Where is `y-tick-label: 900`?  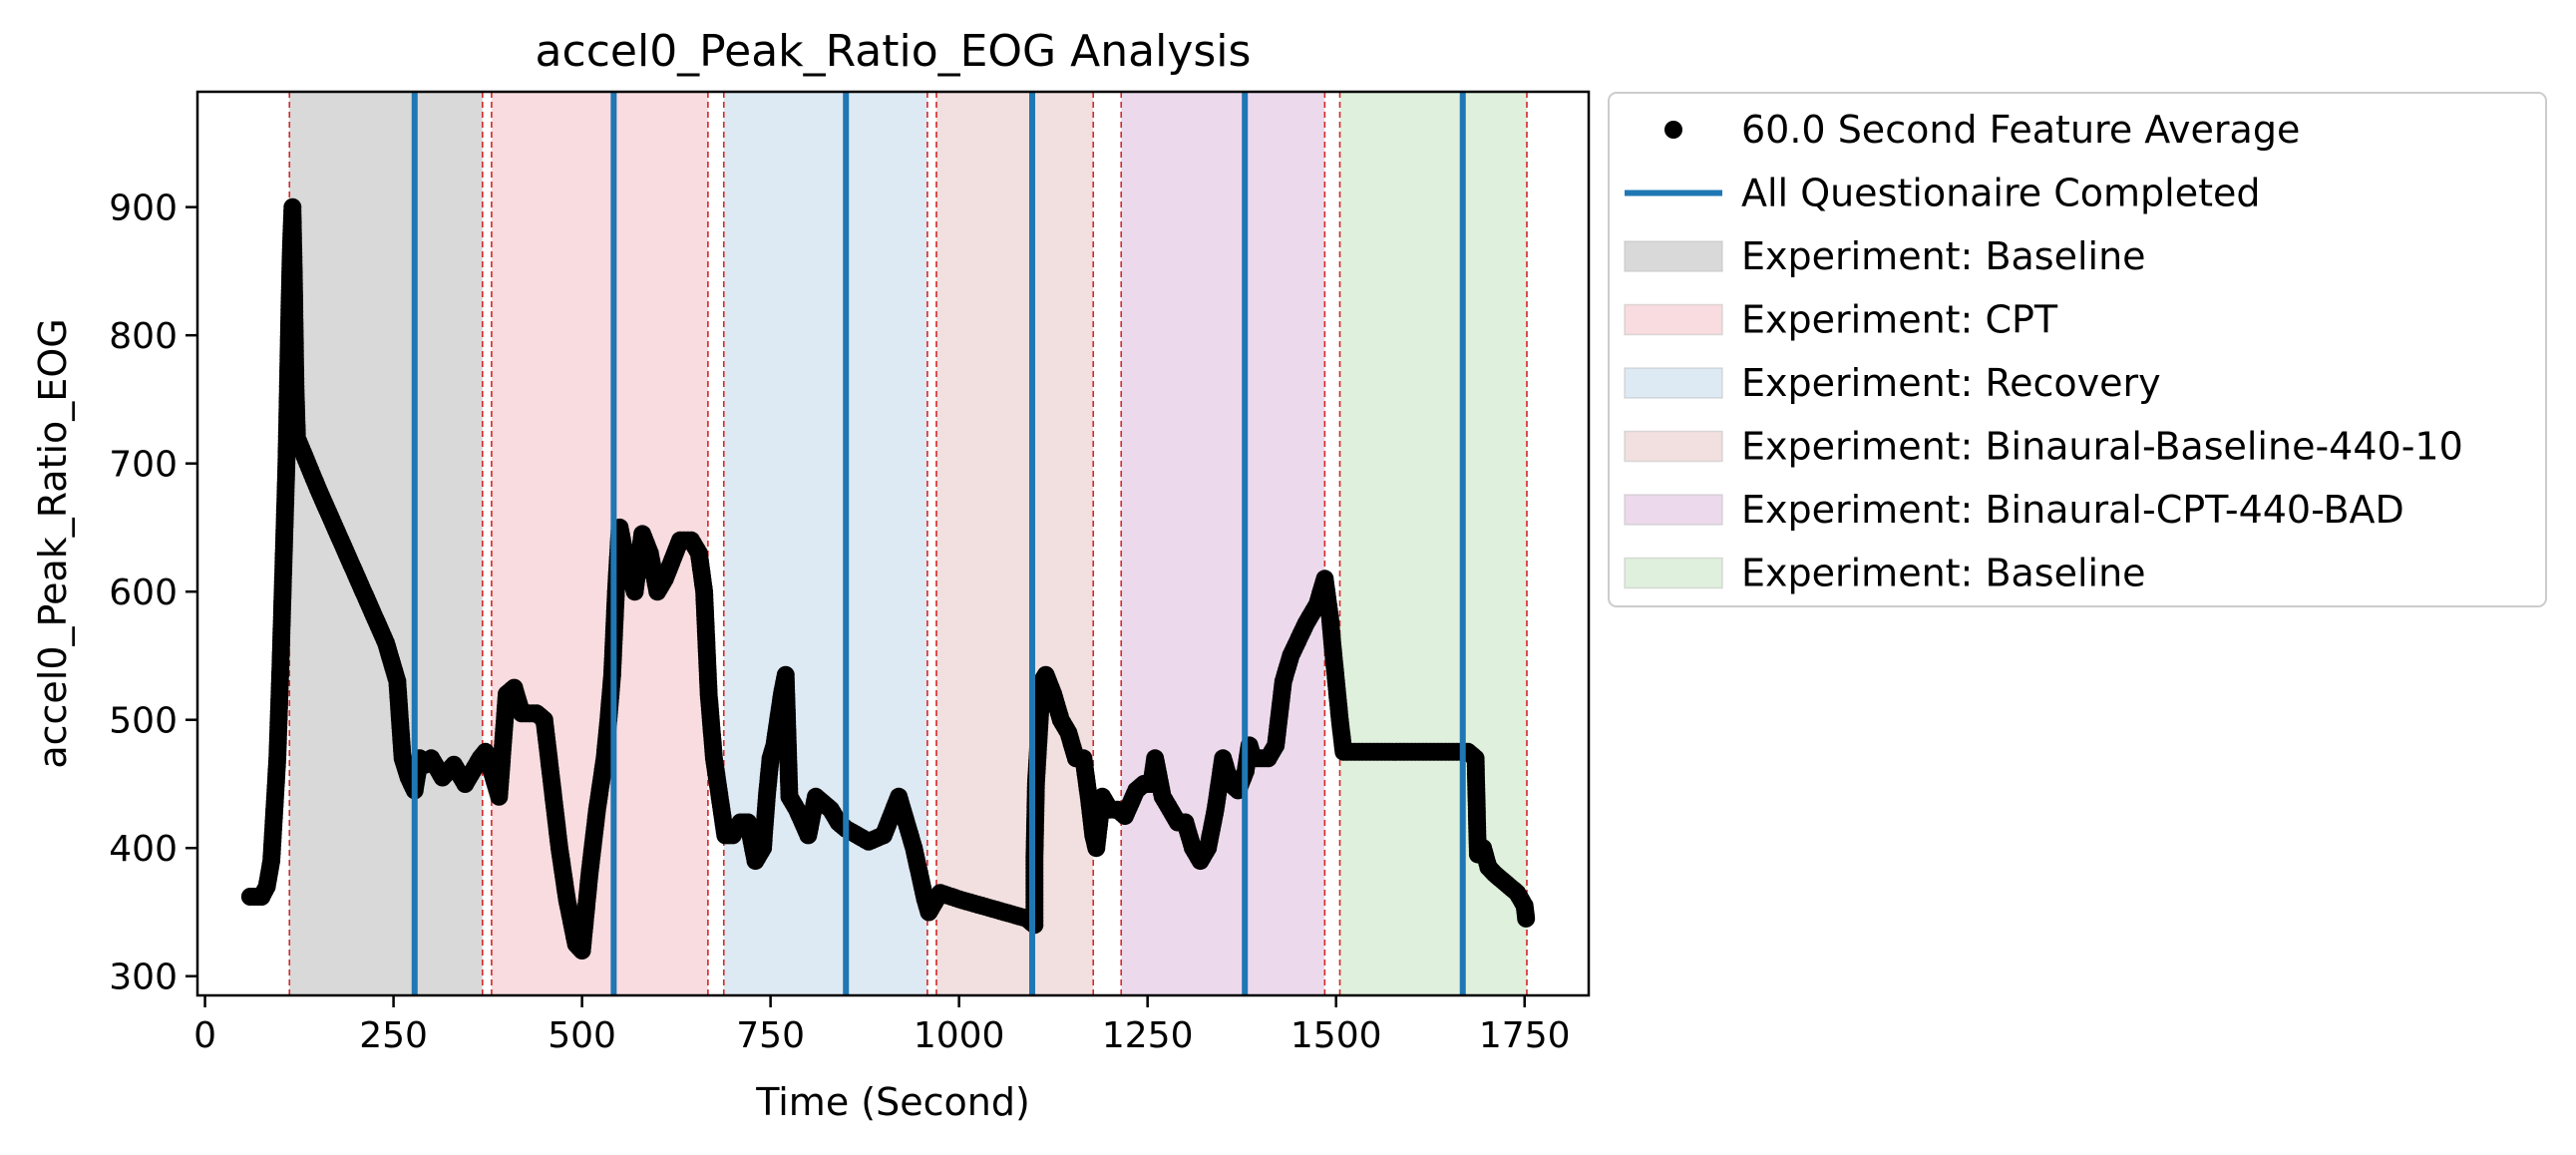 y-tick-label: 900 is located at coordinates (144, 209).